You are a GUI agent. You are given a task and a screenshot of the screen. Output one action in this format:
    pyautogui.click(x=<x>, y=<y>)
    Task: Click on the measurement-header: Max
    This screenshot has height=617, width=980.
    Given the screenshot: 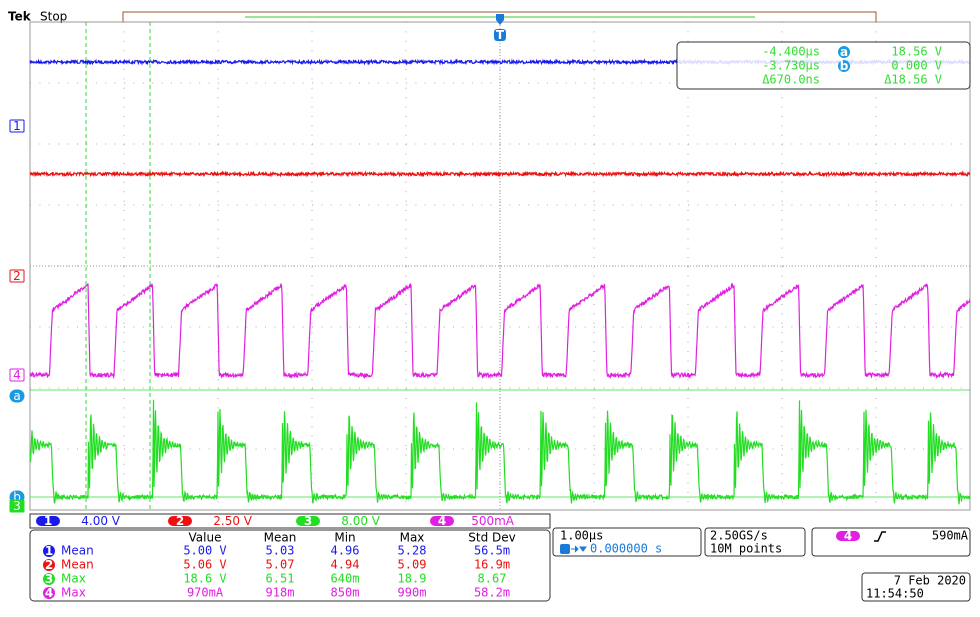 What is the action you would take?
    pyautogui.click(x=412, y=538)
    